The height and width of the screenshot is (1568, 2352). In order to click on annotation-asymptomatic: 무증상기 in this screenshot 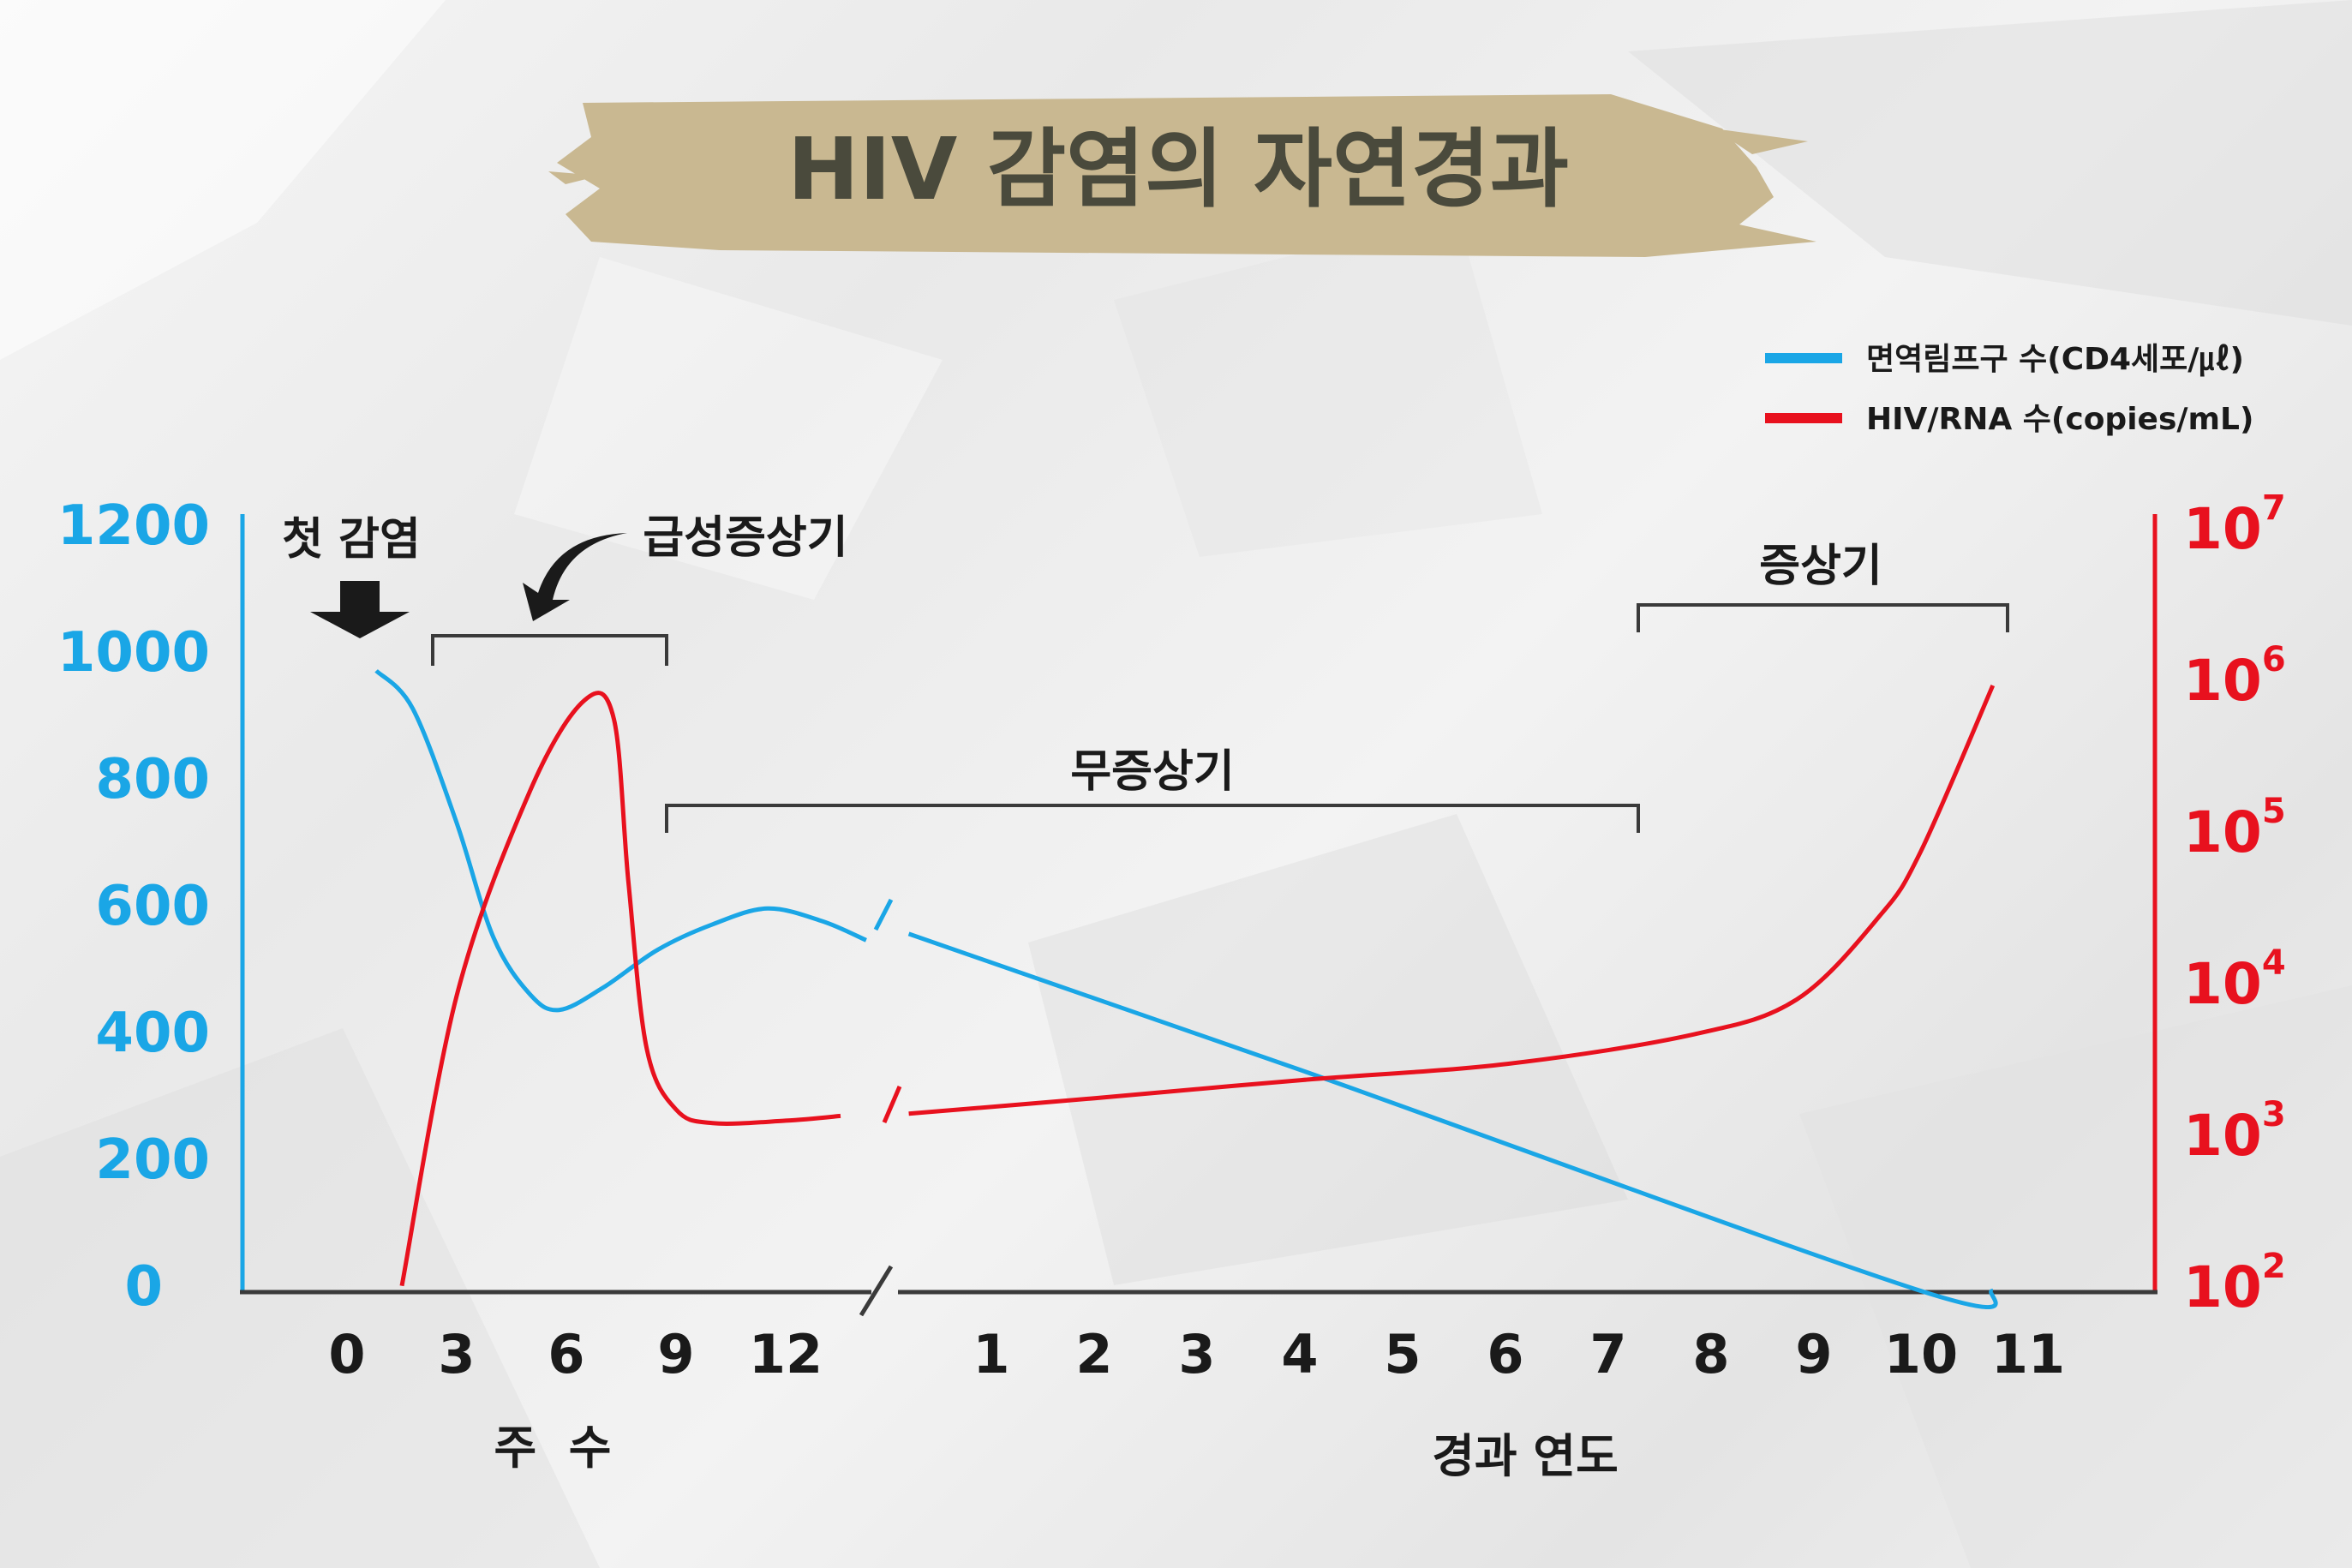, I will do `click(1152, 790)`.